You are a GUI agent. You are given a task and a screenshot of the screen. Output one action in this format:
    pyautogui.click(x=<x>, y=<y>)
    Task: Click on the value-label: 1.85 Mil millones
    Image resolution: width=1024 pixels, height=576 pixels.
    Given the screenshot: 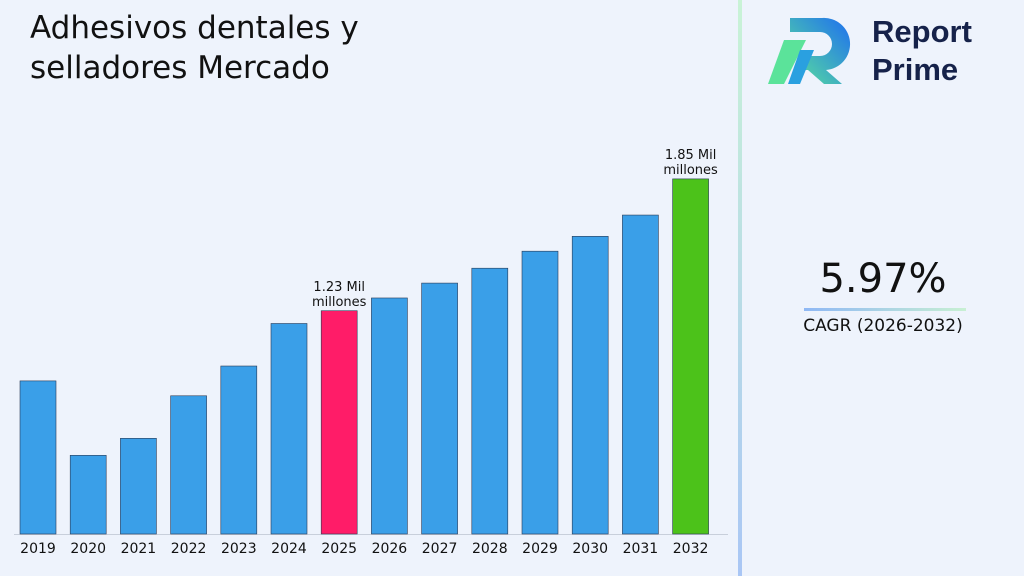 What is the action you would take?
    pyautogui.click(x=690, y=162)
    